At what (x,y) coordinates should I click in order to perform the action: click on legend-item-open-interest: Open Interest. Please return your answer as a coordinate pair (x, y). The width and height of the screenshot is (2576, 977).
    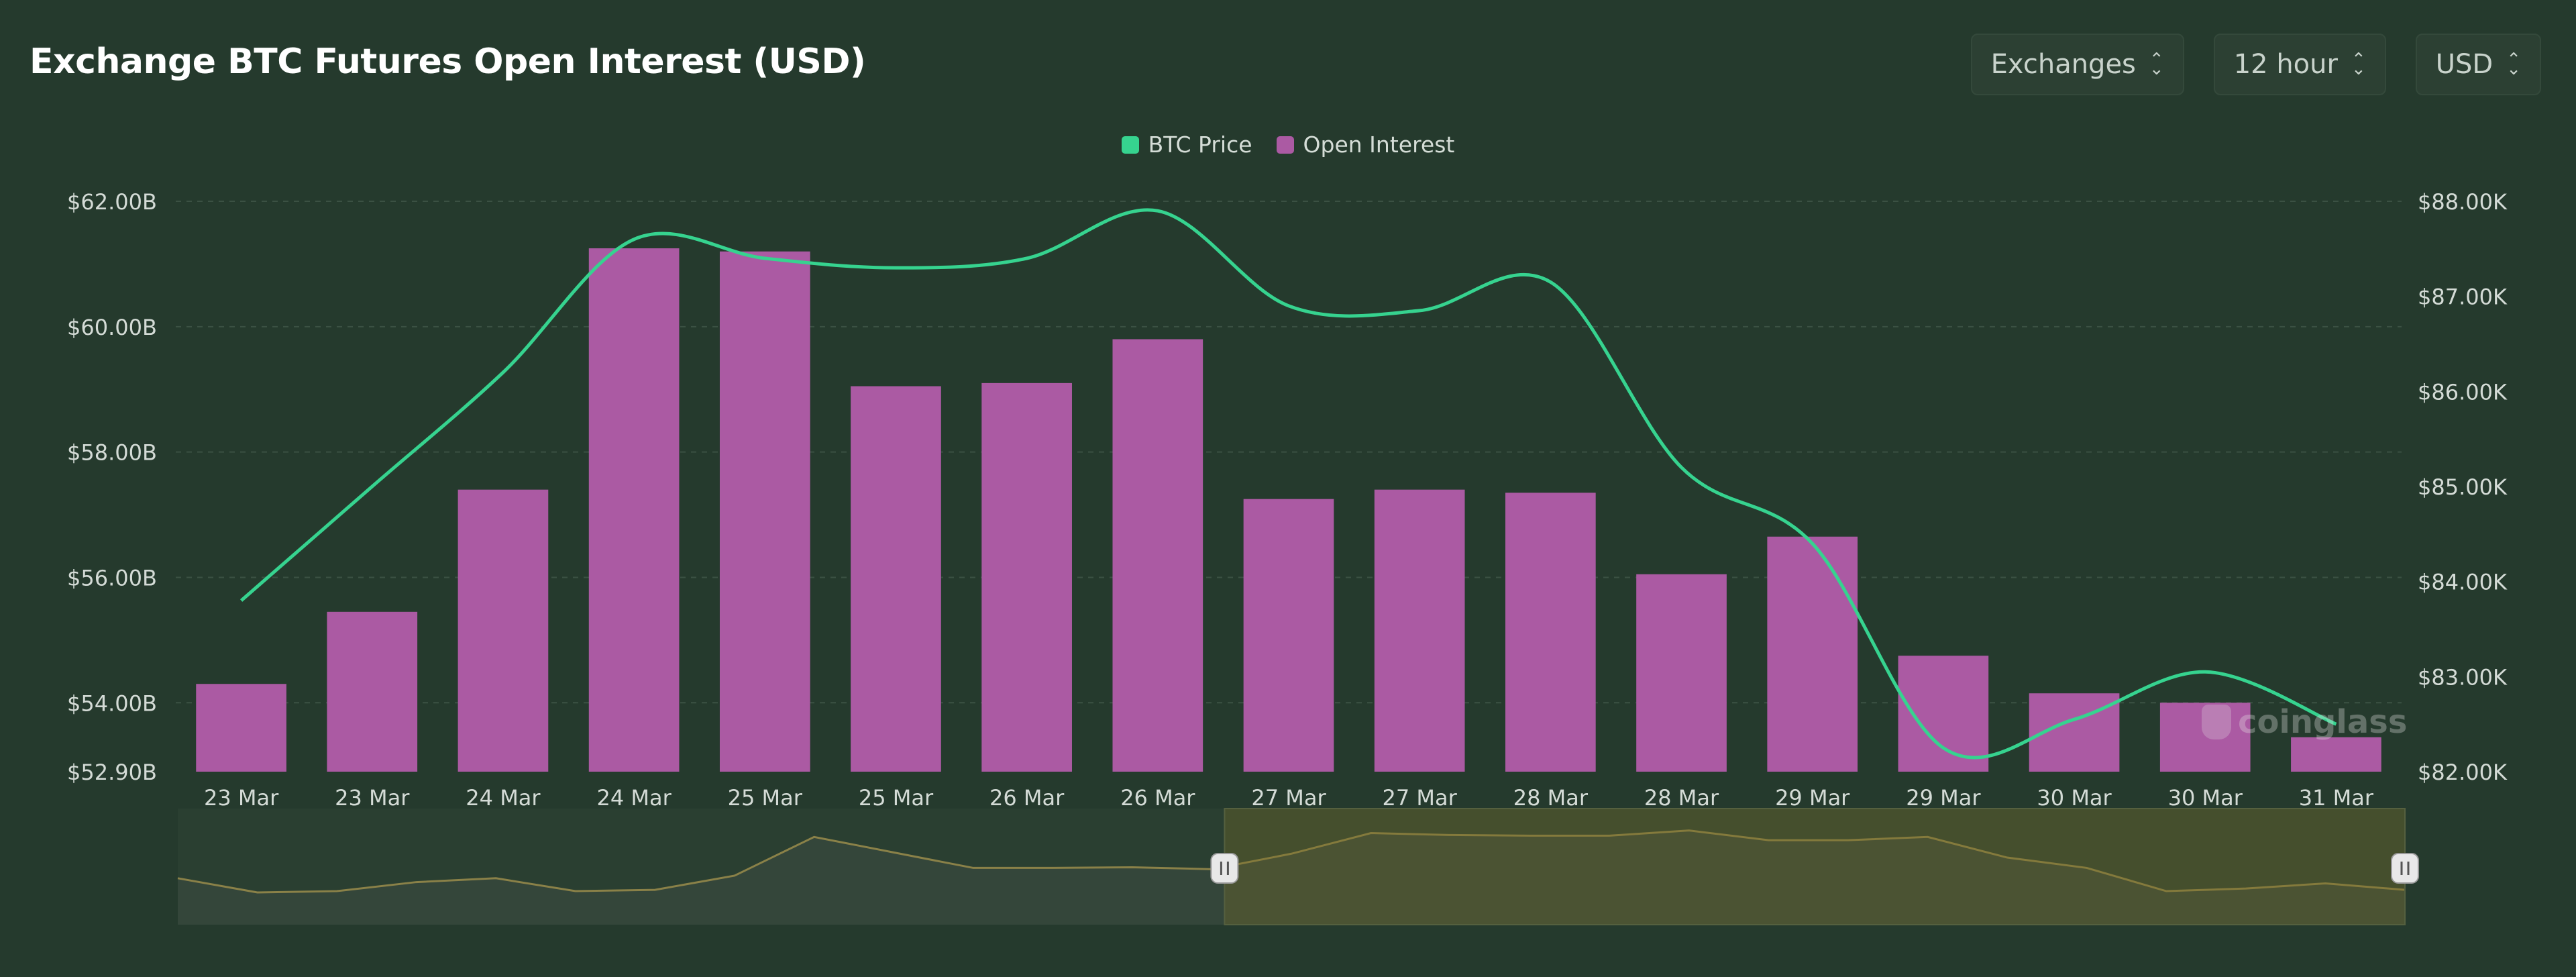
    Looking at the image, I should click on (1365, 145).